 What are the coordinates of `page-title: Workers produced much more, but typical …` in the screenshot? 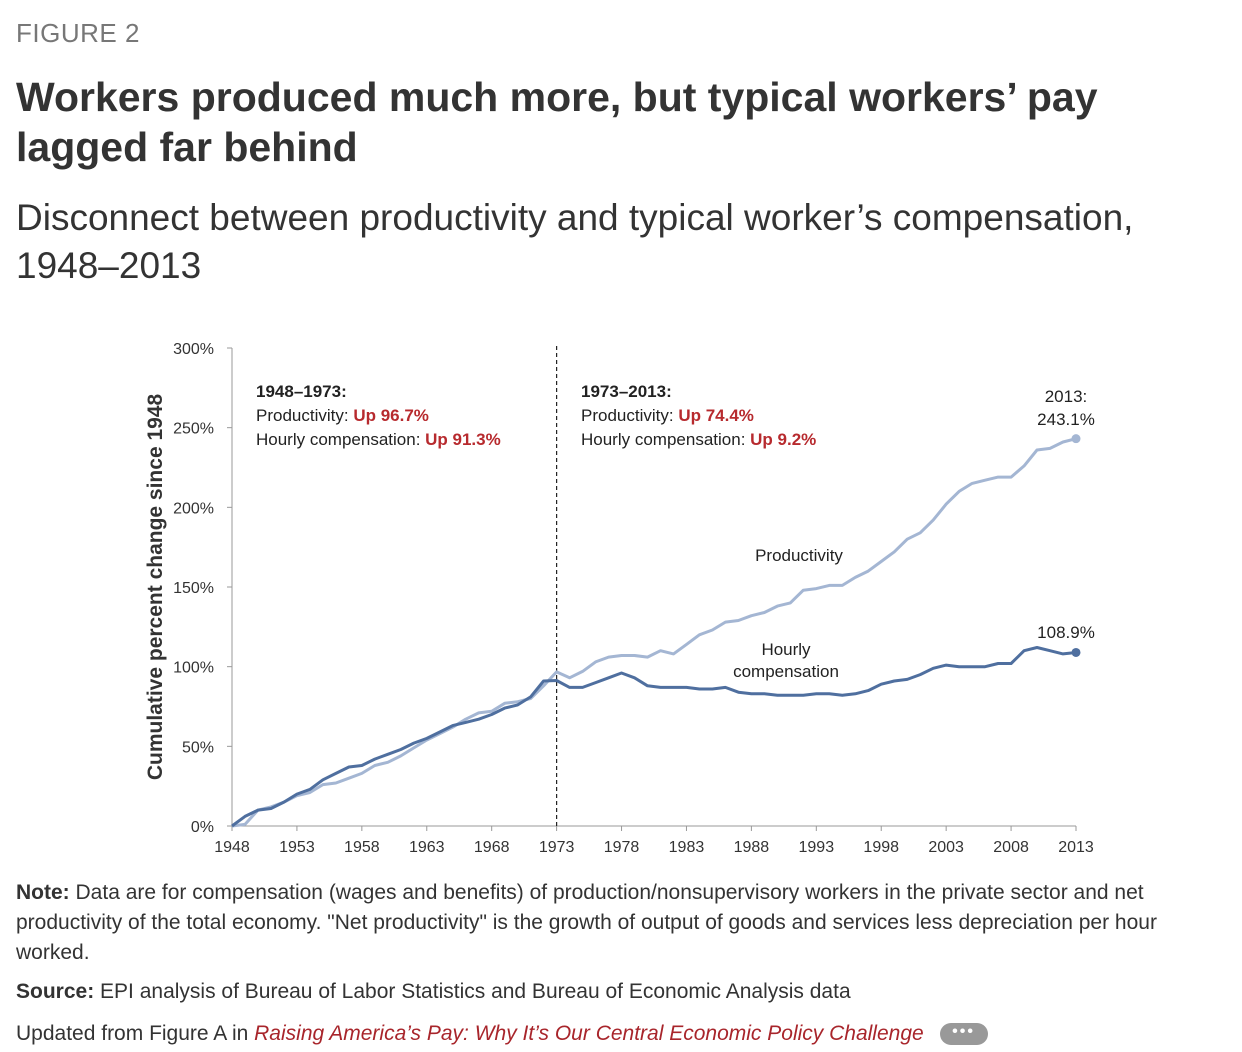 It's located at (557, 122).